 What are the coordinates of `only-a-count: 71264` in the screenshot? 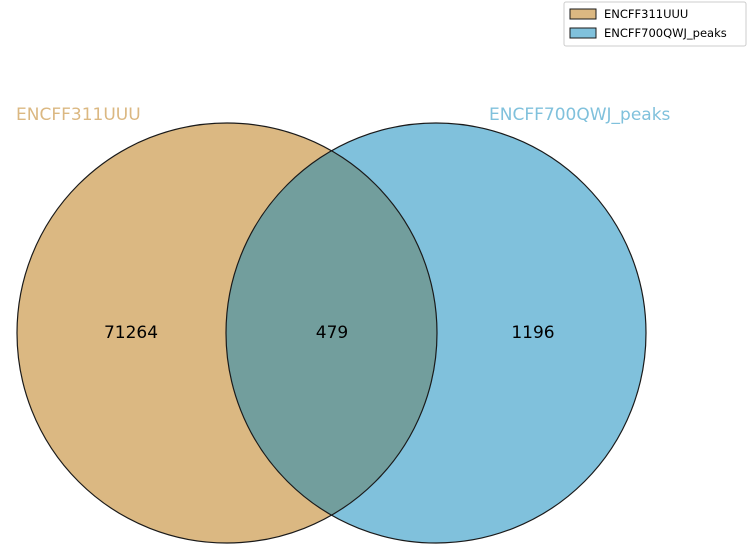 It's located at (131, 333).